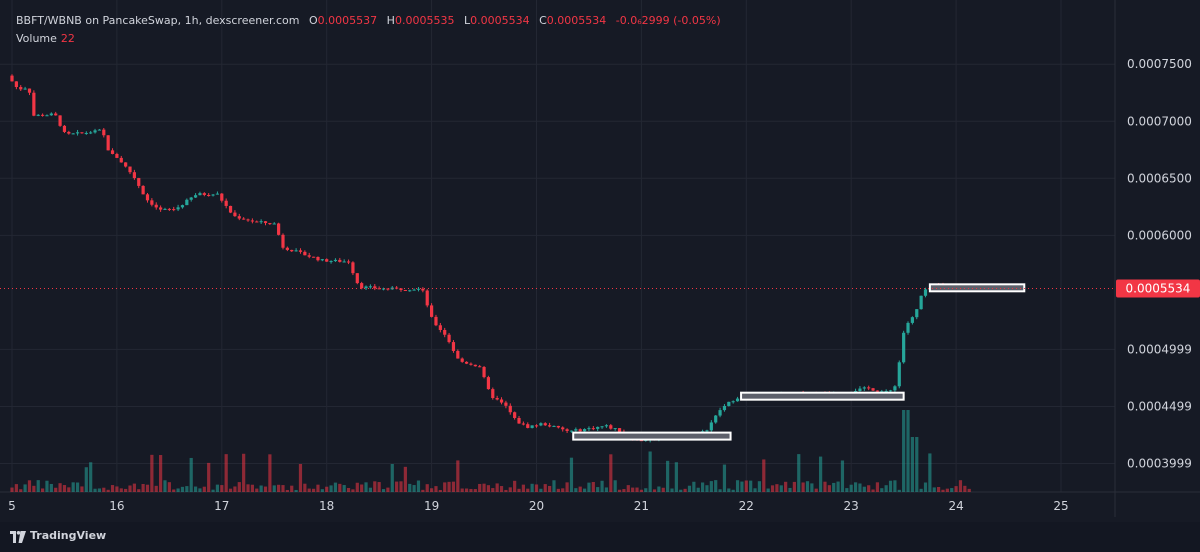  What do you see at coordinates (1159, 349) in the screenshot?
I see `y-tick-label: 0.0004999` at bounding box center [1159, 349].